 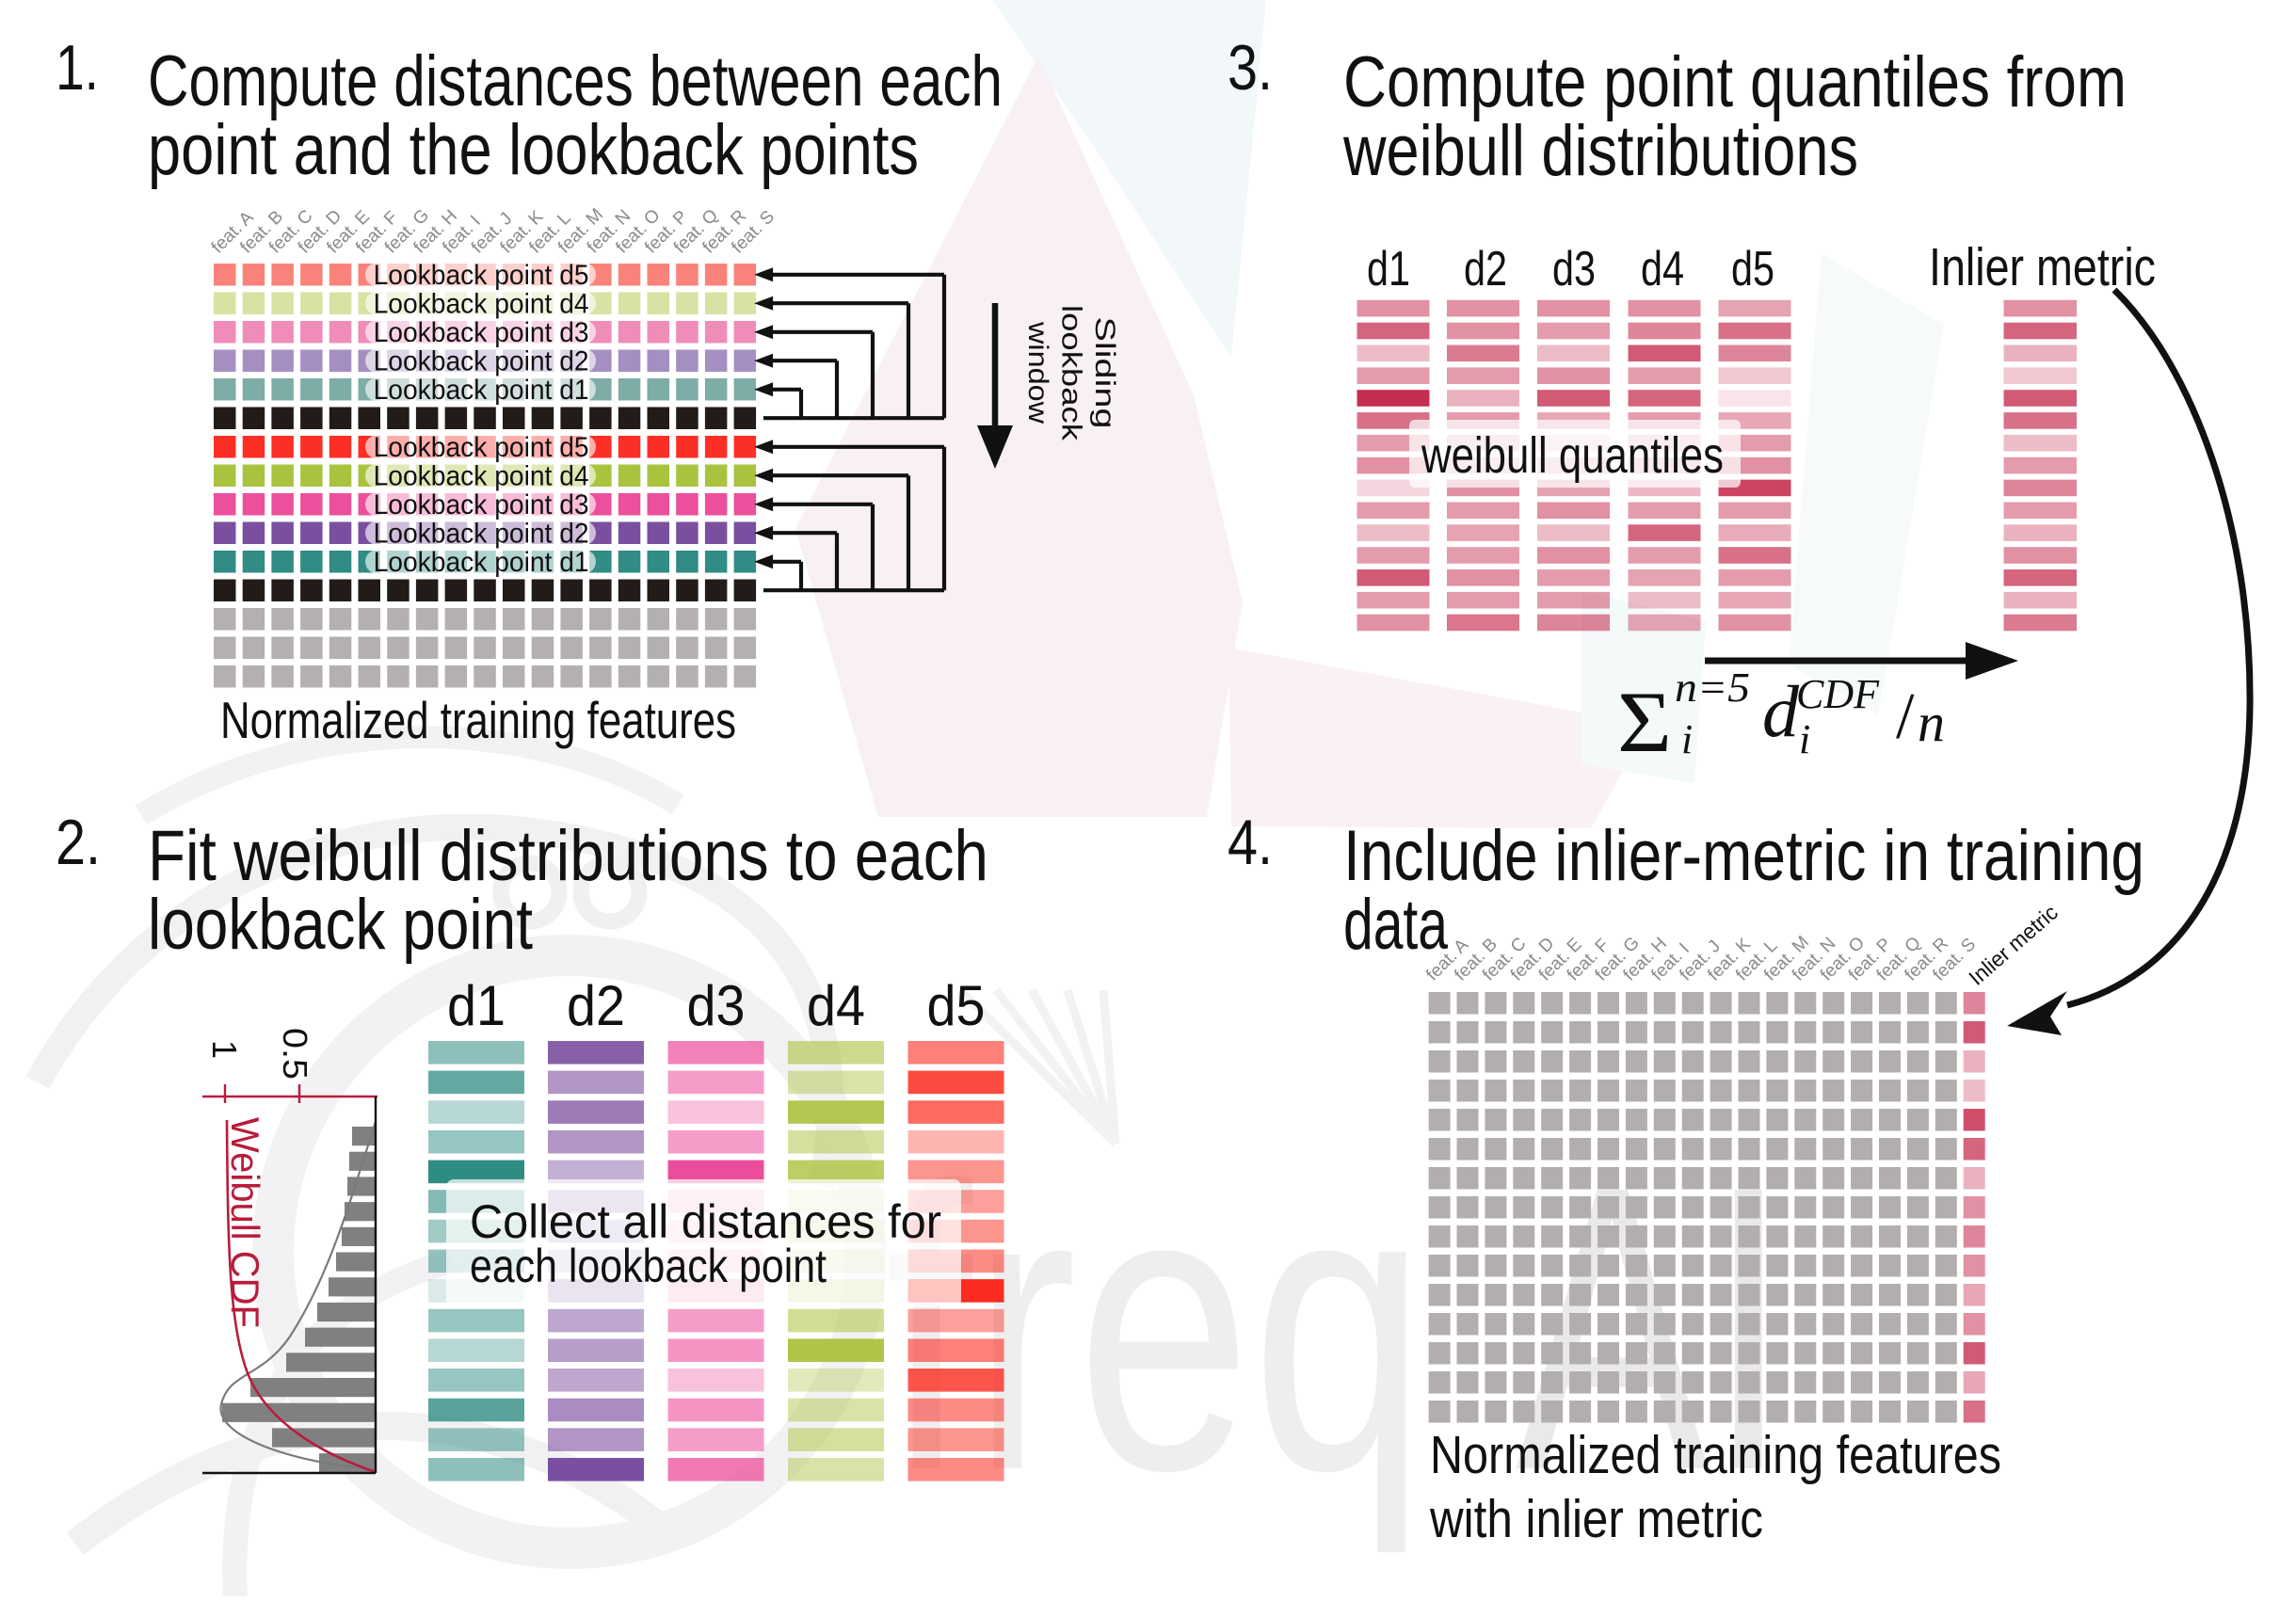 What do you see at coordinates (1743, 856) in the screenshot?
I see `svg-text:Include inlier-metric in train: Include inlier-metric in training` at bounding box center [1743, 856].